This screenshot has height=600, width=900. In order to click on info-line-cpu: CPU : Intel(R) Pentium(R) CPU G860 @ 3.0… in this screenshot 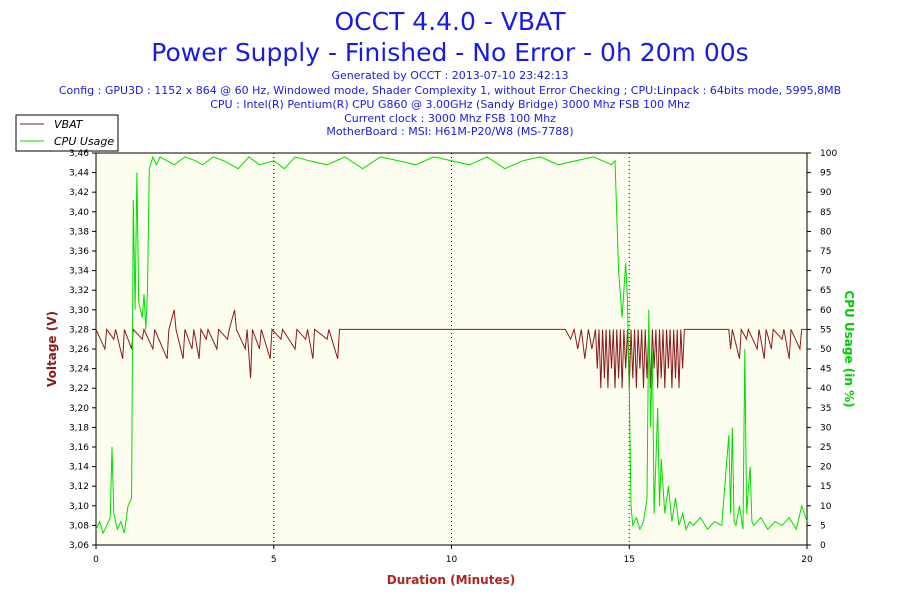, I will do `click(450, 104)`.